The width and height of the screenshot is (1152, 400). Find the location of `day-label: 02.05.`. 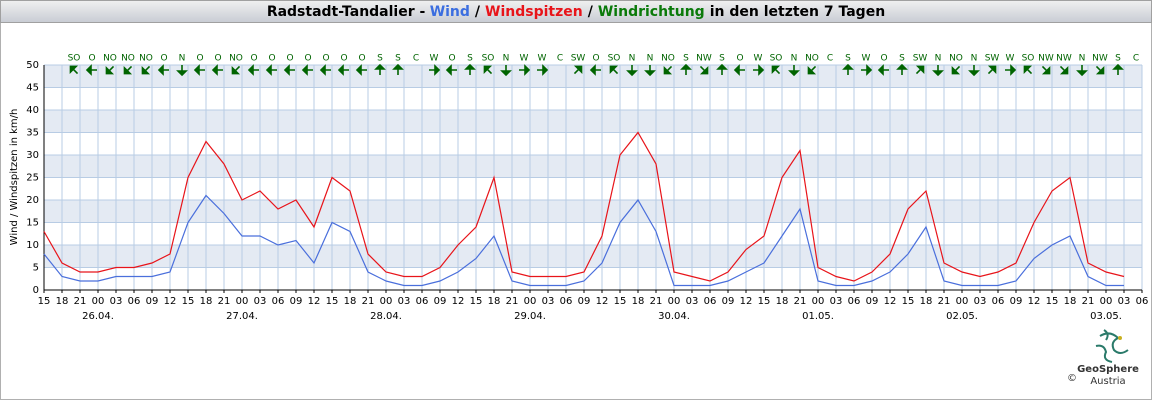

day-label: 02.05. is located at coordinates (962, 316).